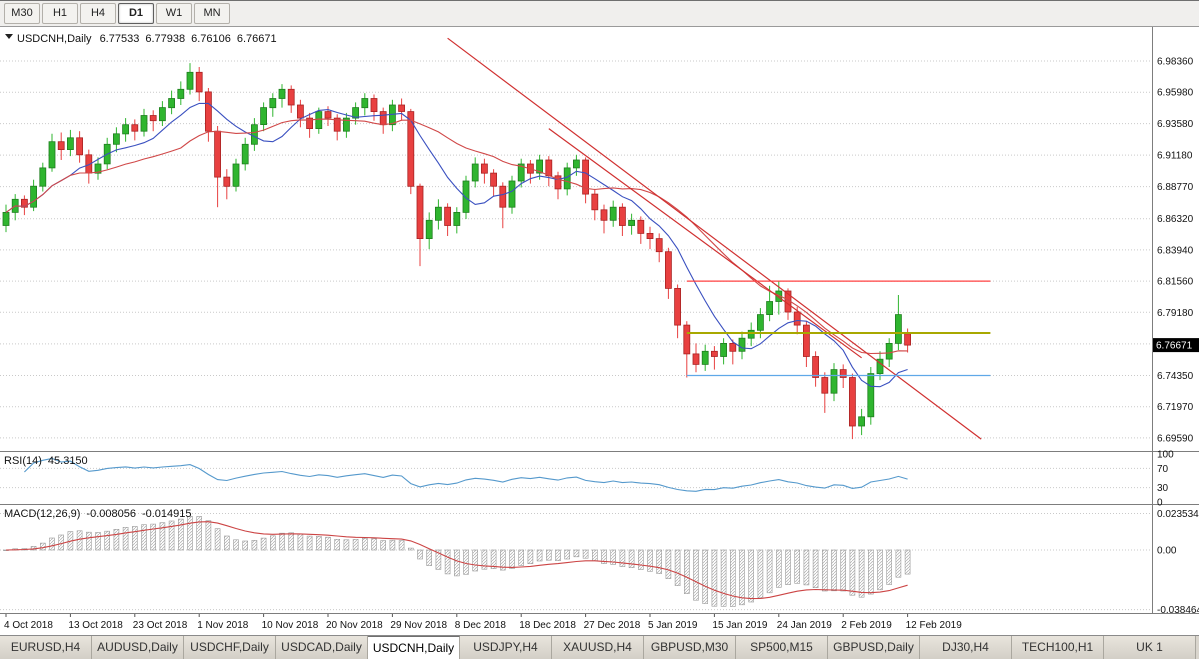  Describe the element at coordinates (1150, 647) in the screenshot. I see `tab-uk-1: UK 1` at that location.